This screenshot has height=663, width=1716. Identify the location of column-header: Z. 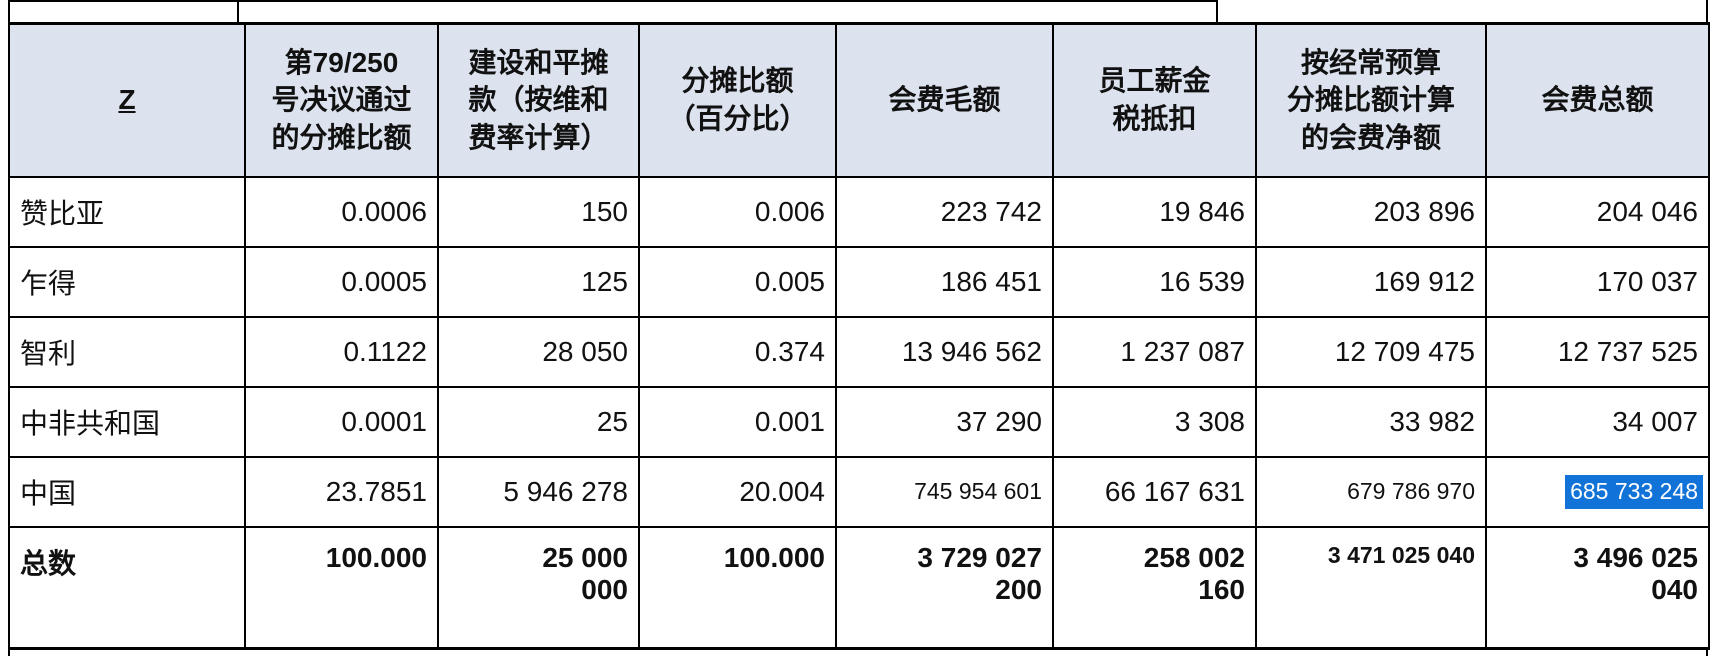
(127, 100).